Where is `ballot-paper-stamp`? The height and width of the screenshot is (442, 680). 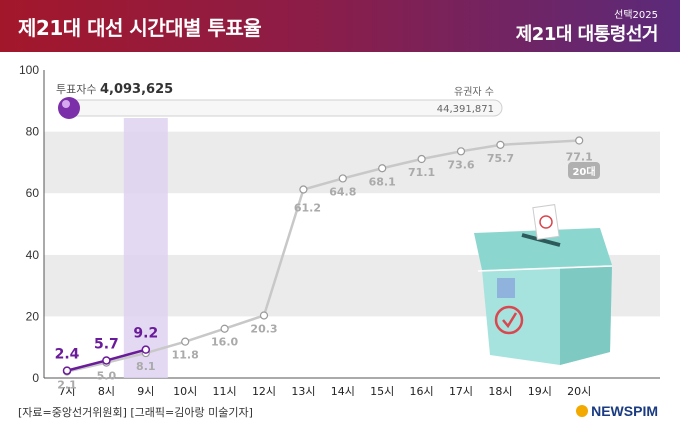 ballot-paper-stamp is located at coordinates (546, 222).